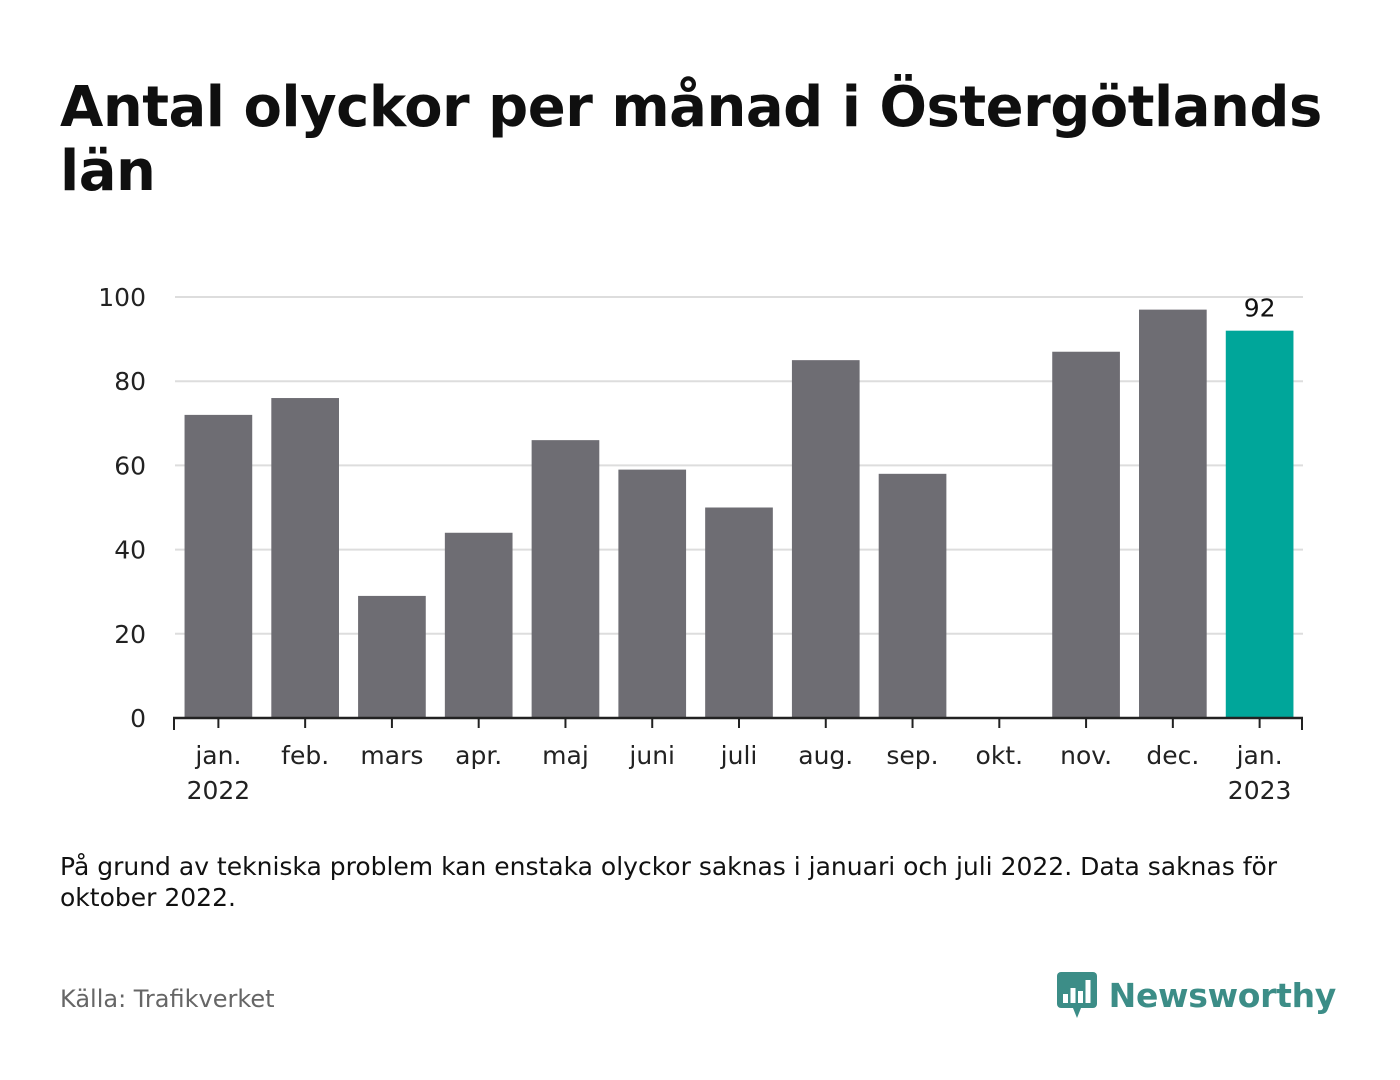 The image size is (1400, 1080). I want to click on data-labels: 92, so click(1260, 308).